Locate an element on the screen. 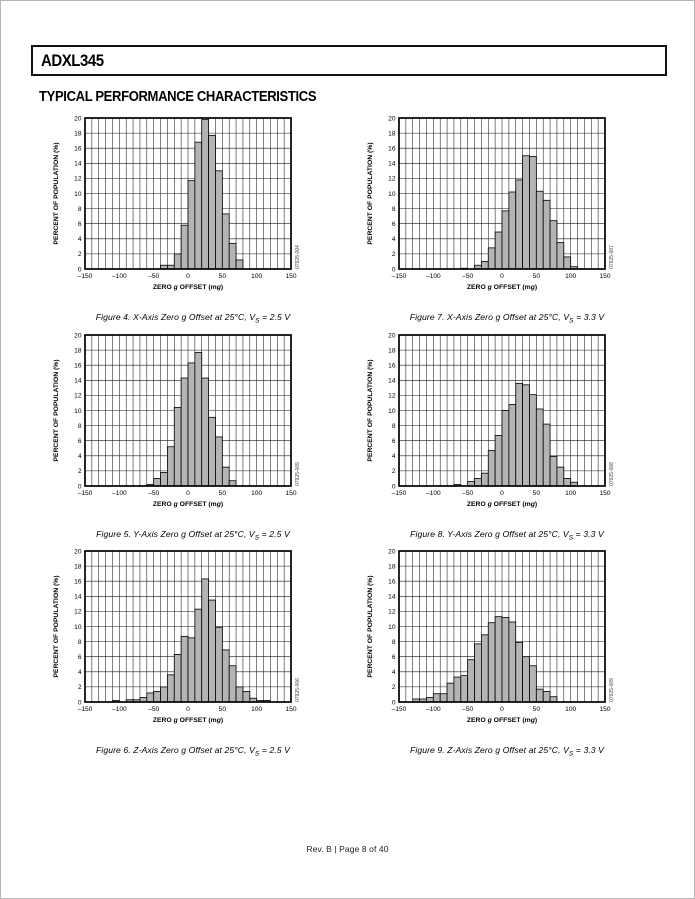  figure-code: 07925-004 is located at coordinates (298, 257).